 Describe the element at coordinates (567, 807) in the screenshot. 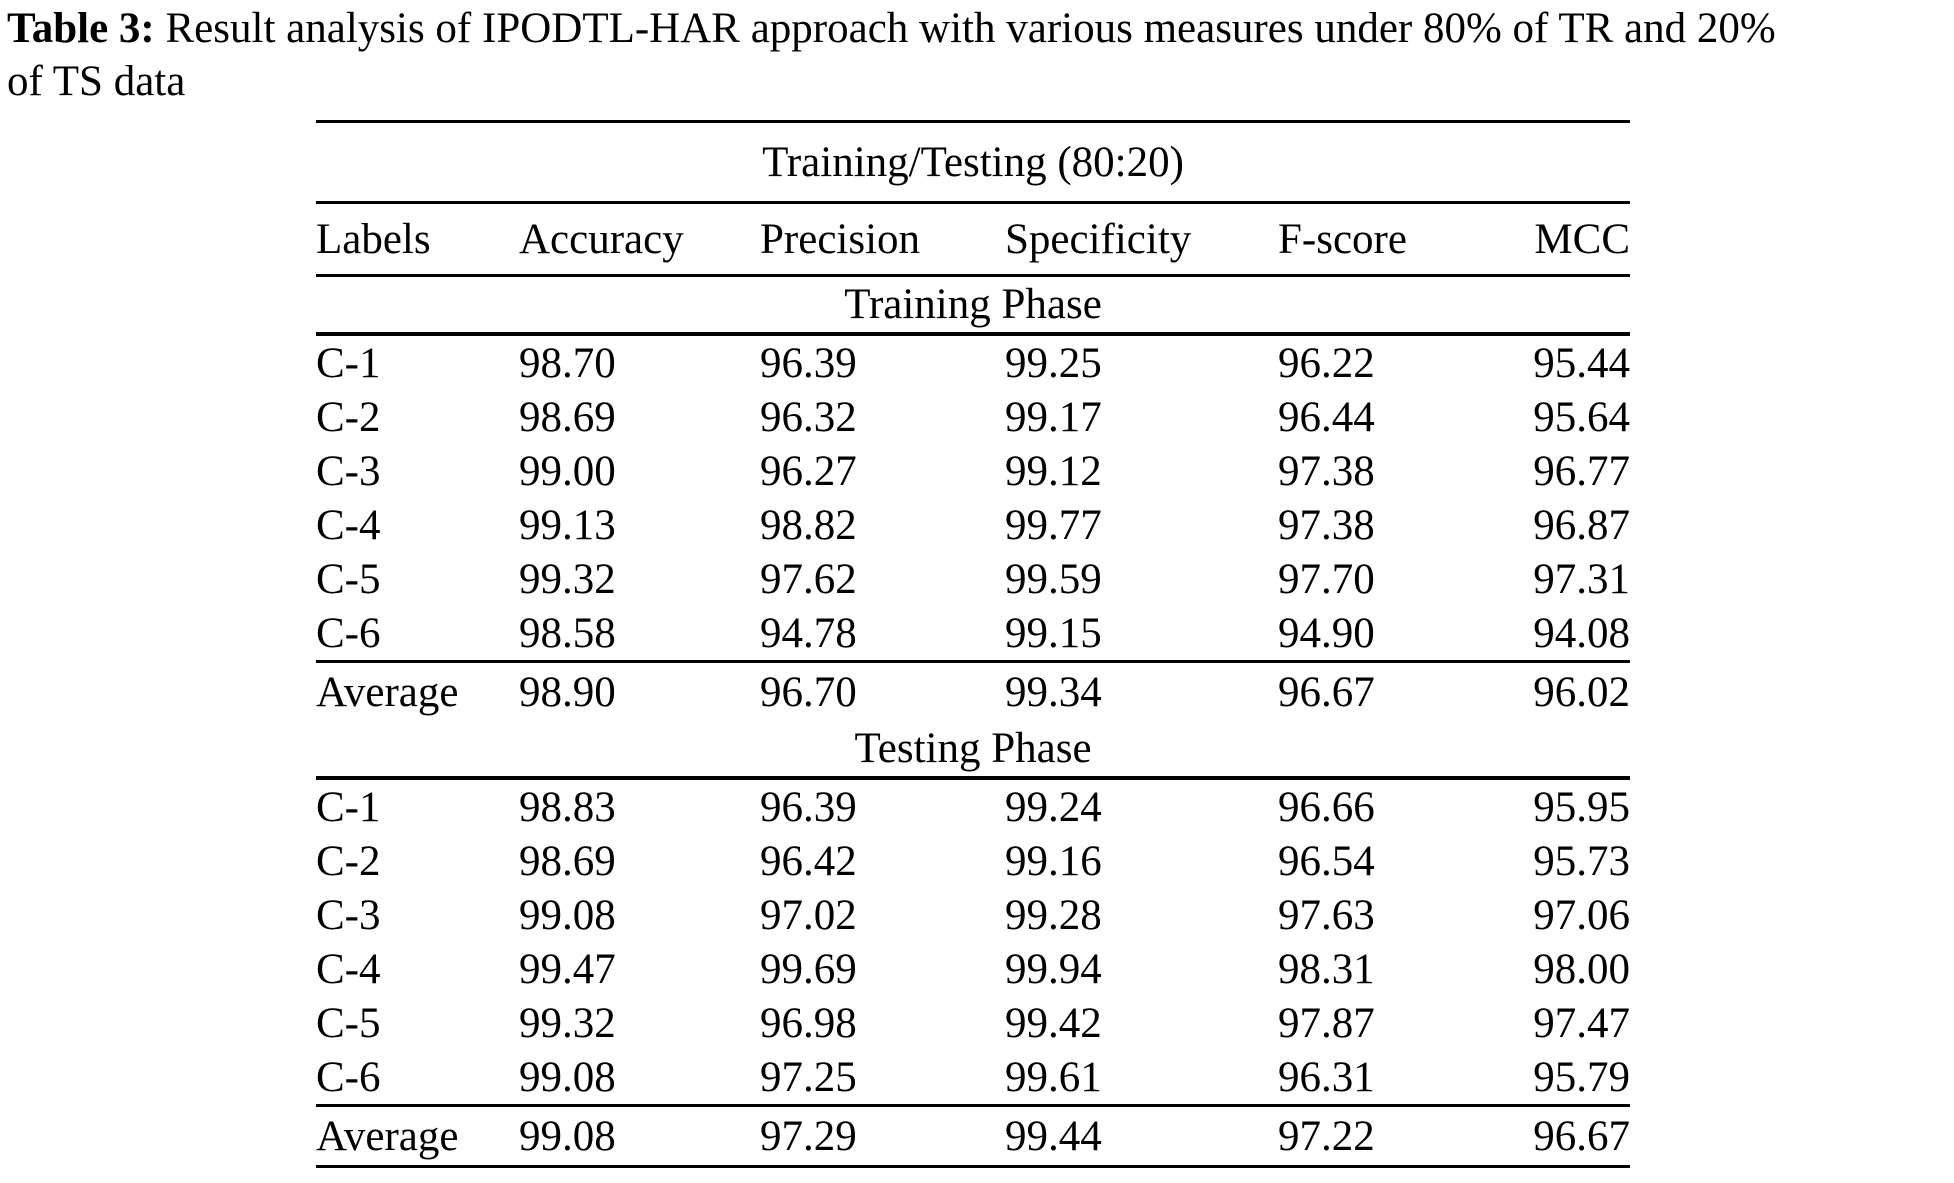

I see `metric-value: 98.83` at that location.